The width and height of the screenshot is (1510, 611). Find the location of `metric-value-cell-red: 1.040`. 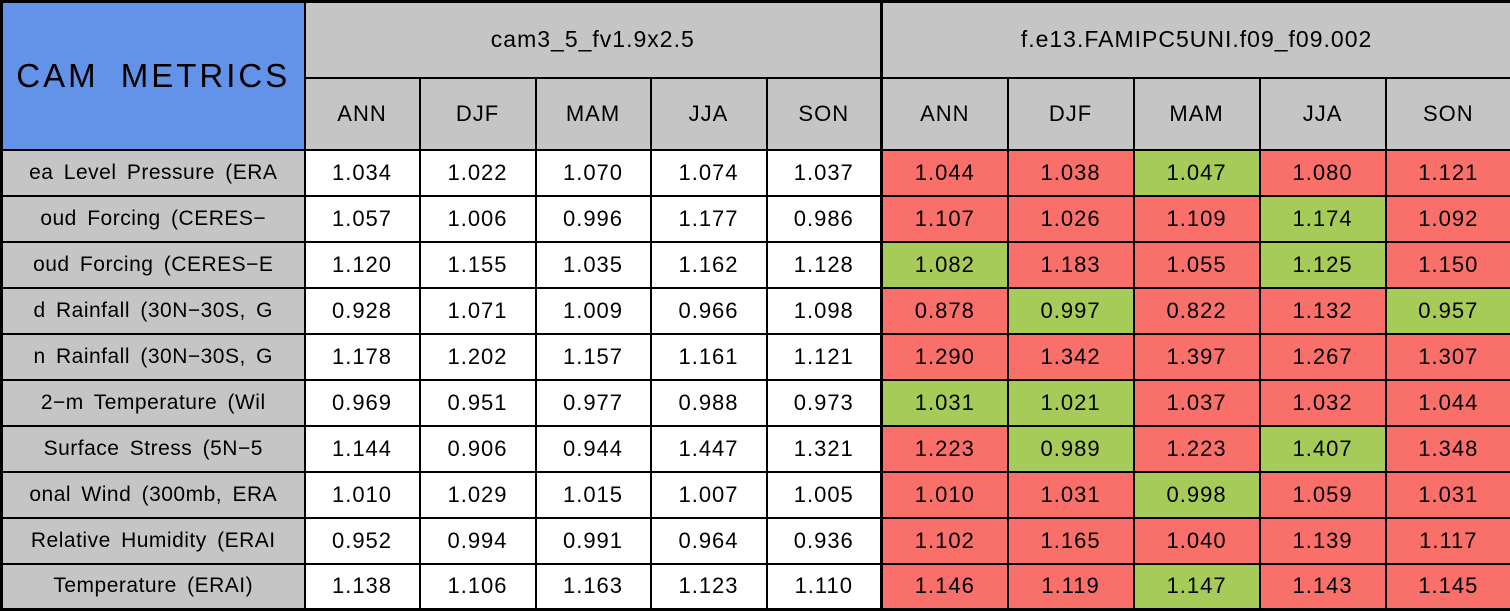

metric-value-cell-red: 1.040 is located at coordinates (1196, 540).